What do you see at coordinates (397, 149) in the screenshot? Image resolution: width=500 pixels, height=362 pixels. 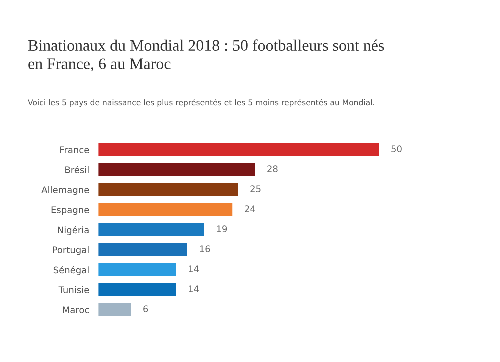 I see `data-label: 50` at bounding box center [397, 149].